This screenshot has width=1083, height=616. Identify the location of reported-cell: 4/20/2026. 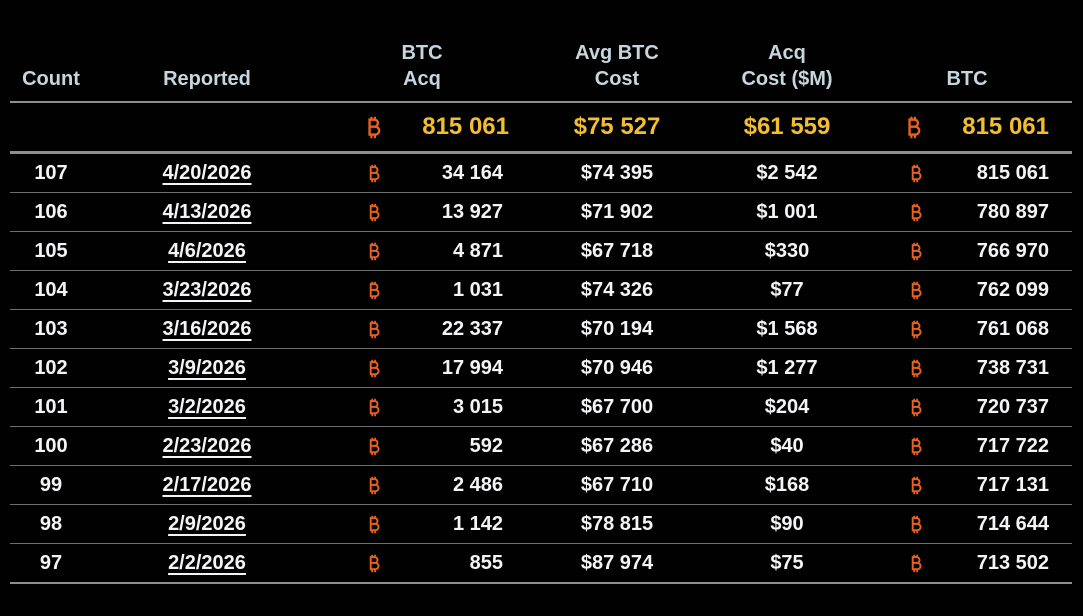
(207, 172).